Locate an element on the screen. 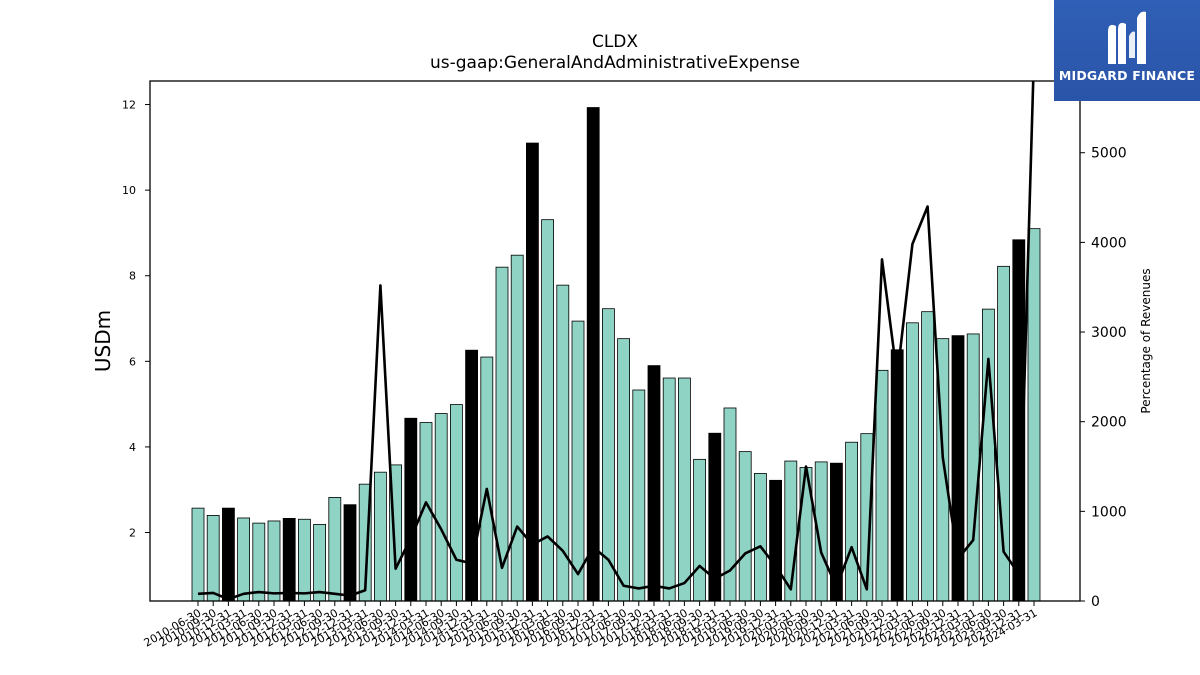 The image size is (1200, 675). y-right-tick-label: 2000 is located at coordinates (1109, 423).